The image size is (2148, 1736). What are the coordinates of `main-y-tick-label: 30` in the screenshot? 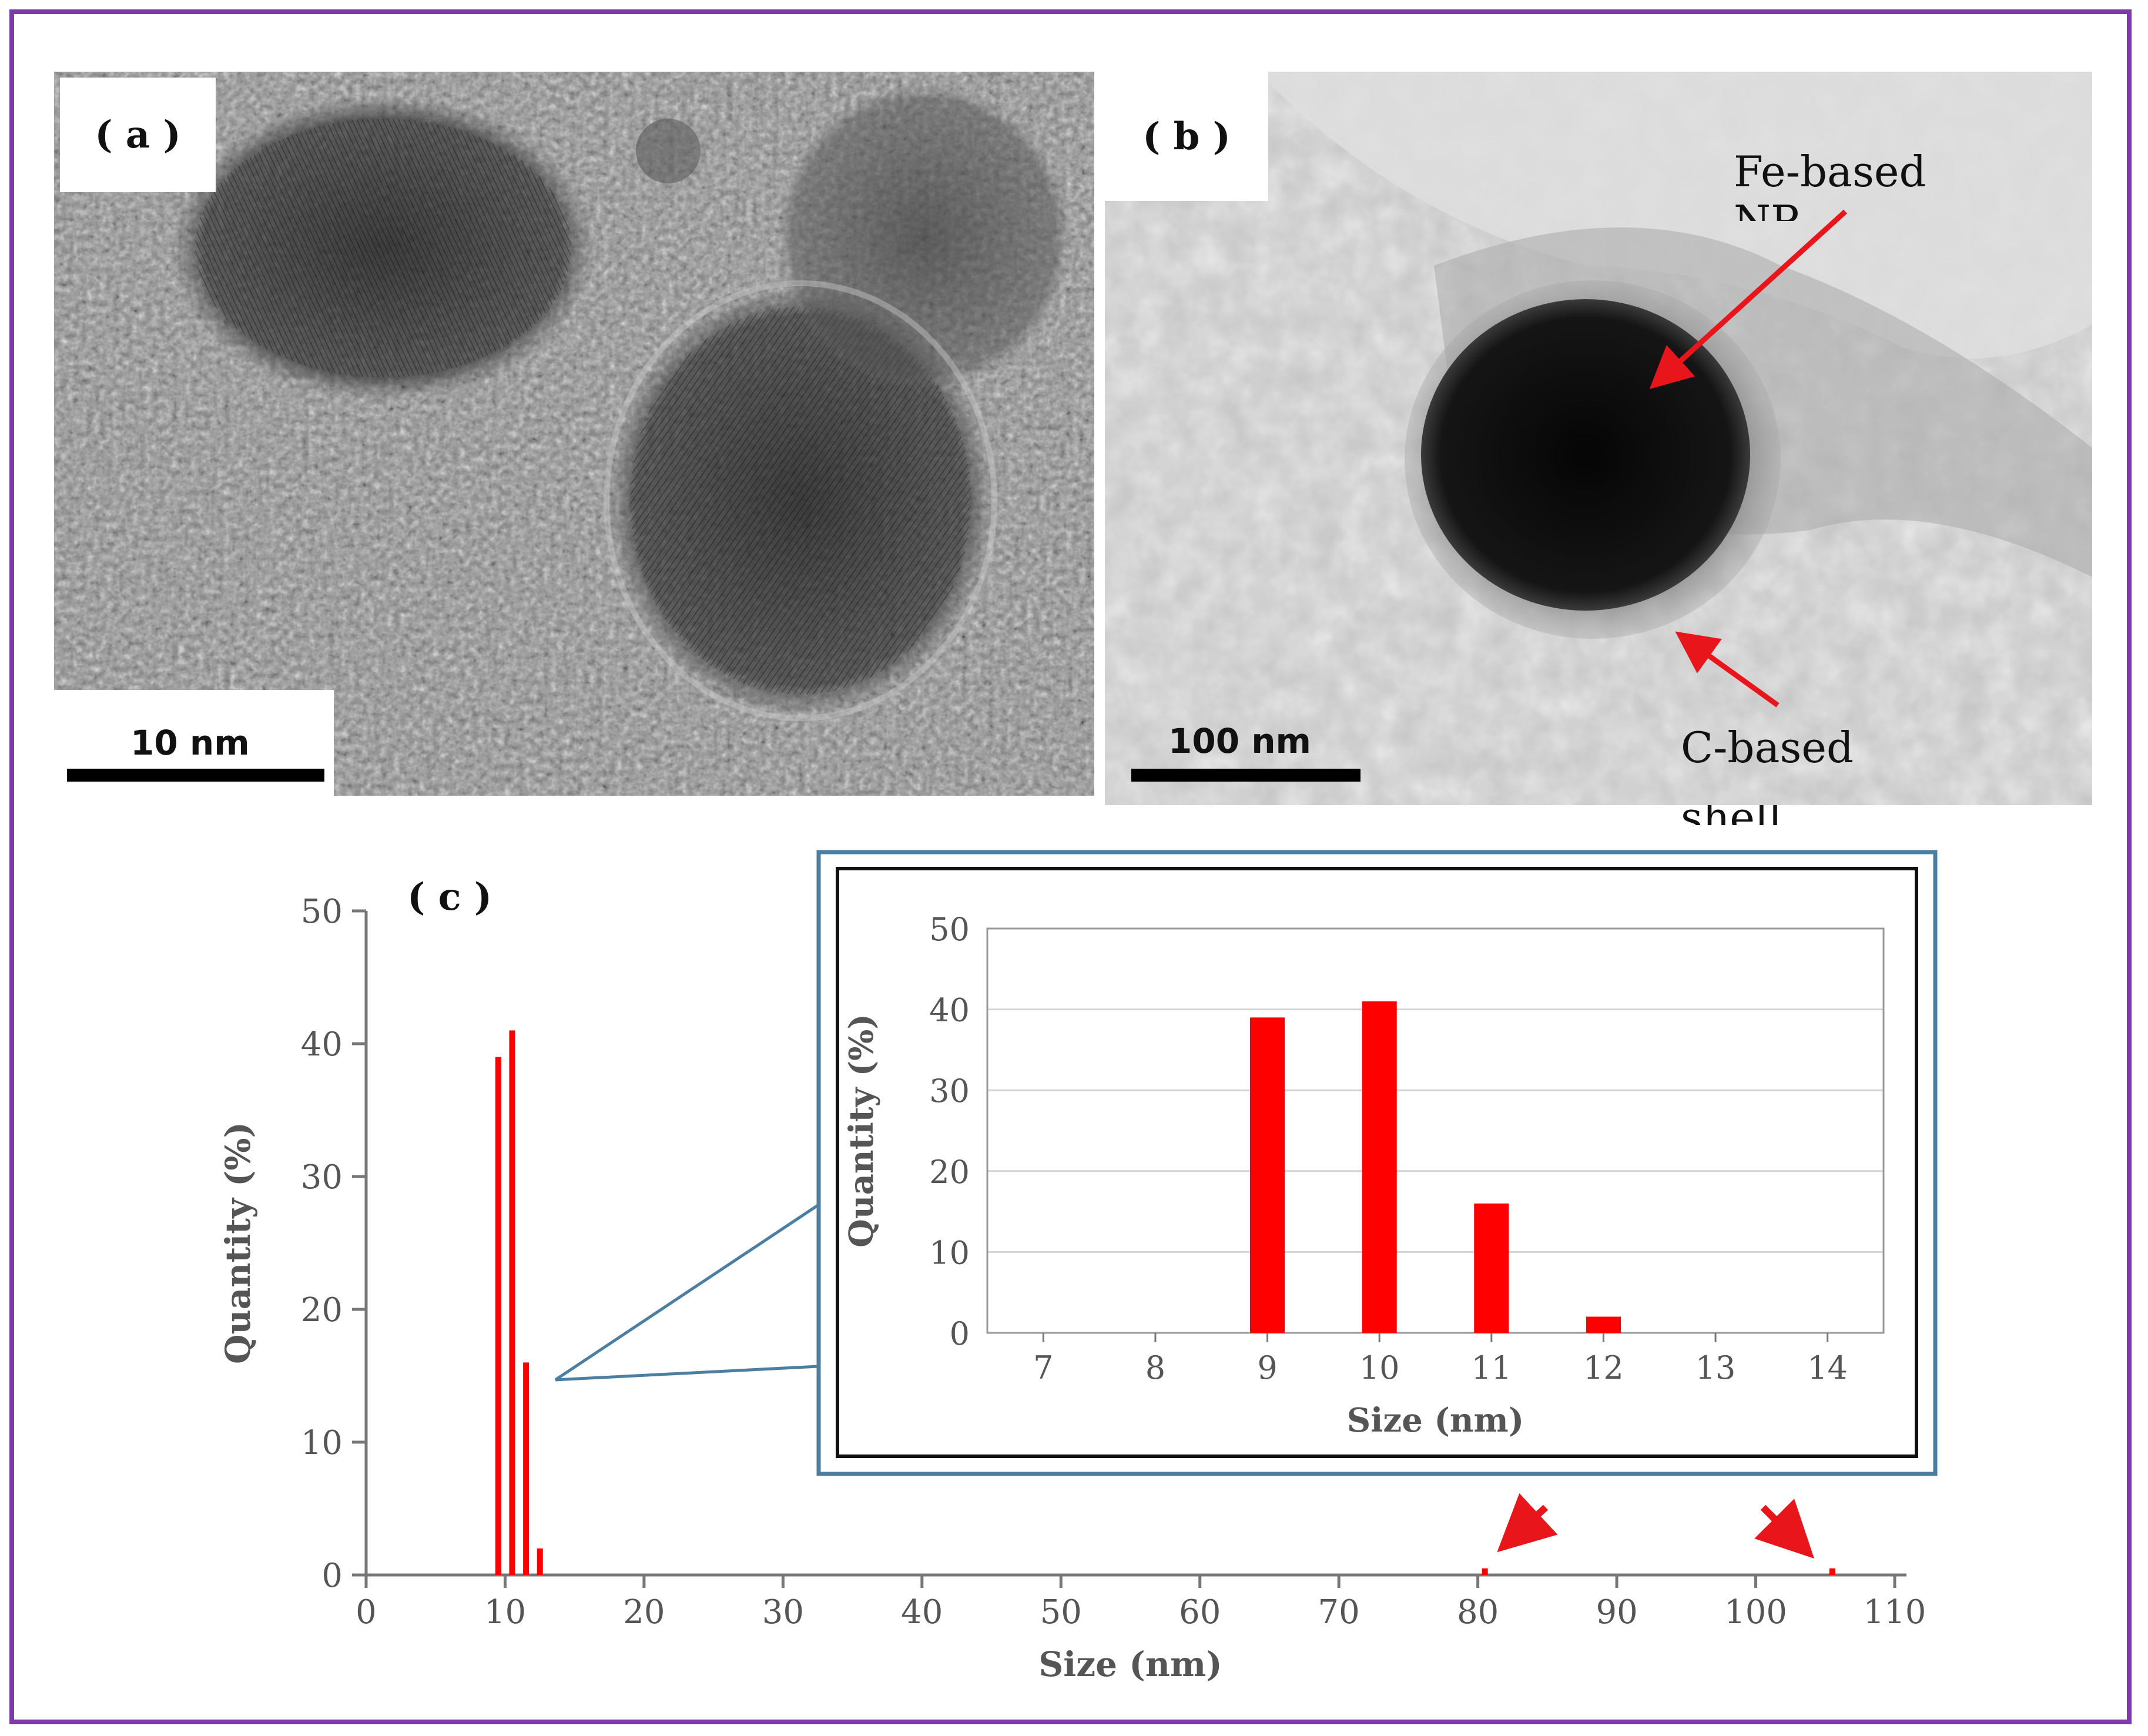 It's located at (322, 1177).